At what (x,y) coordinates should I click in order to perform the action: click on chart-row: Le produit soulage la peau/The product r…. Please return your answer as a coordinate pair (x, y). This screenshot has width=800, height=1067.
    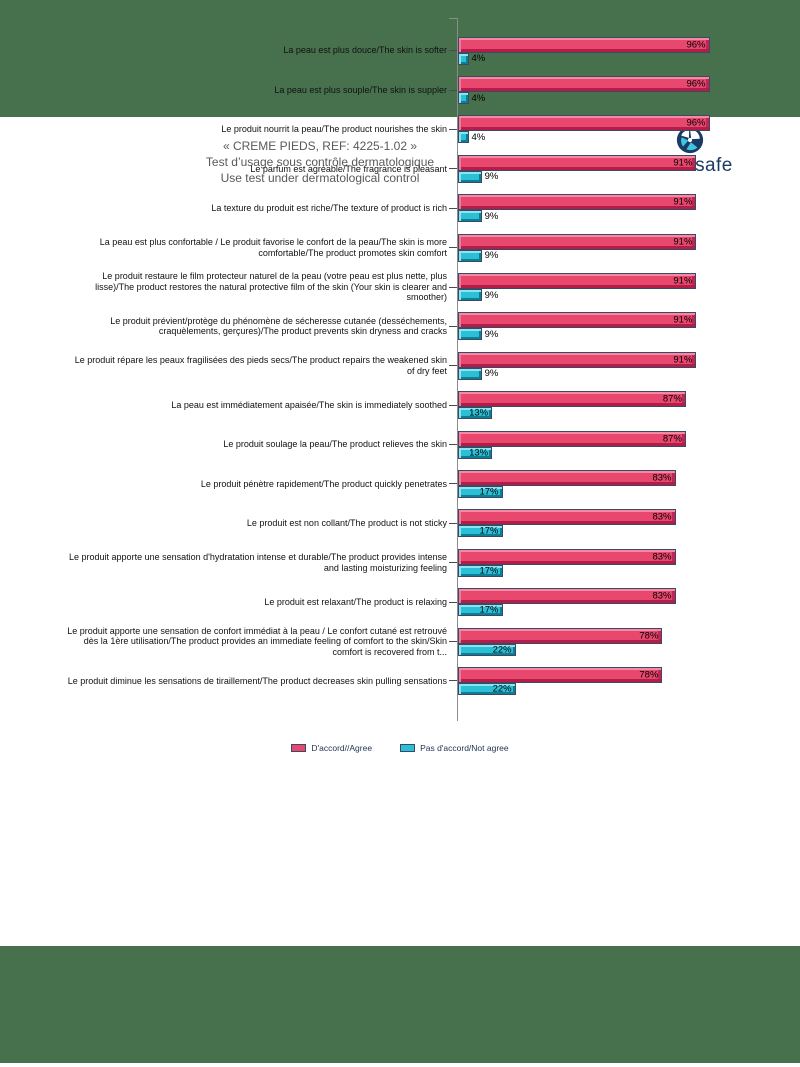
    Looking at the image, I should click on (433, 444).